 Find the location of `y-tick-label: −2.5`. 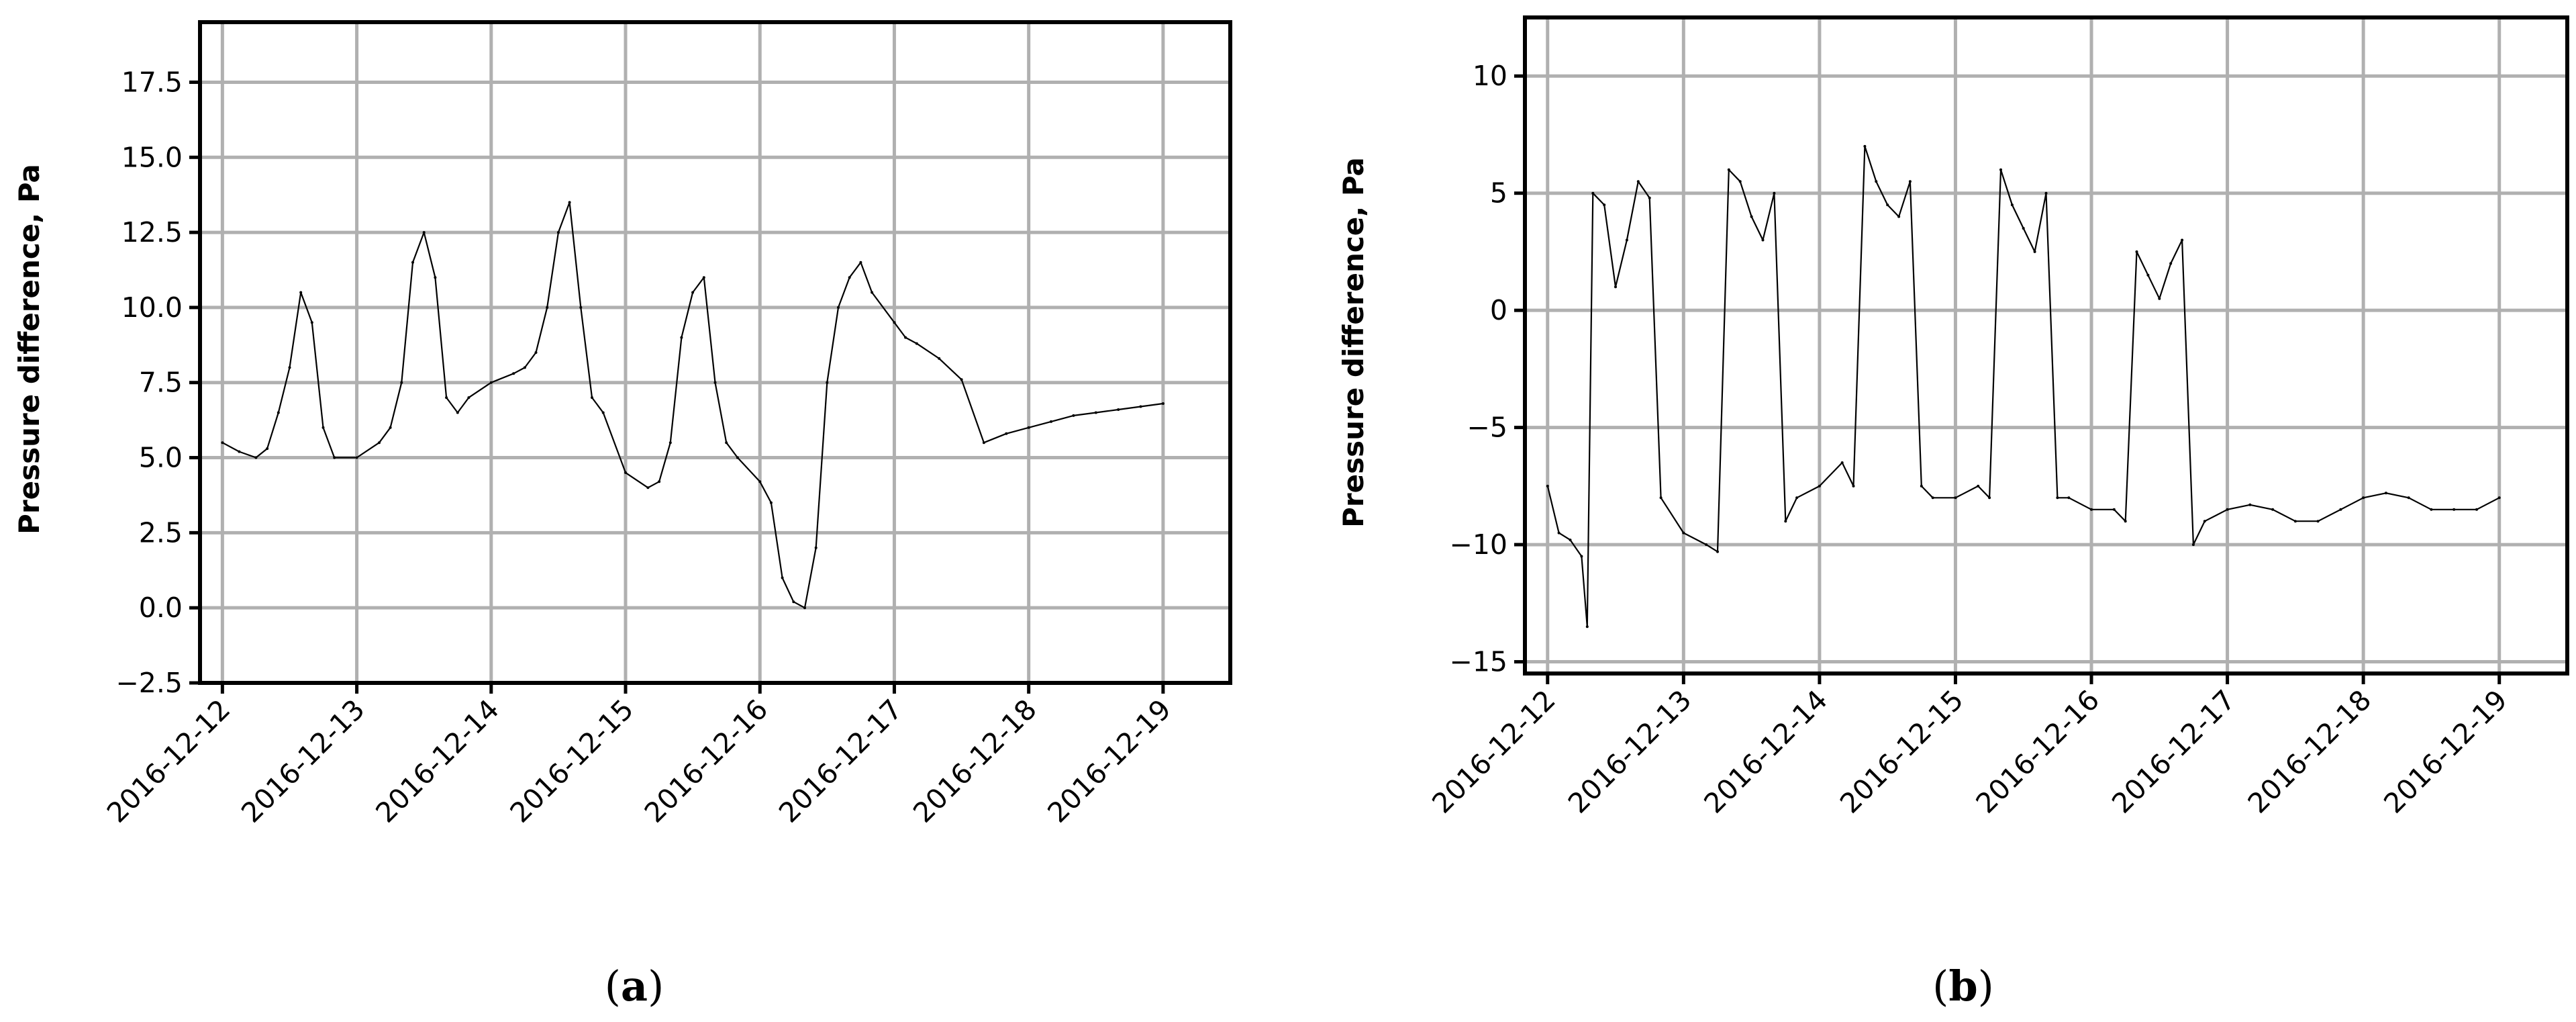

y-tick-label: −2.5 is located at coordinates (149, 683).